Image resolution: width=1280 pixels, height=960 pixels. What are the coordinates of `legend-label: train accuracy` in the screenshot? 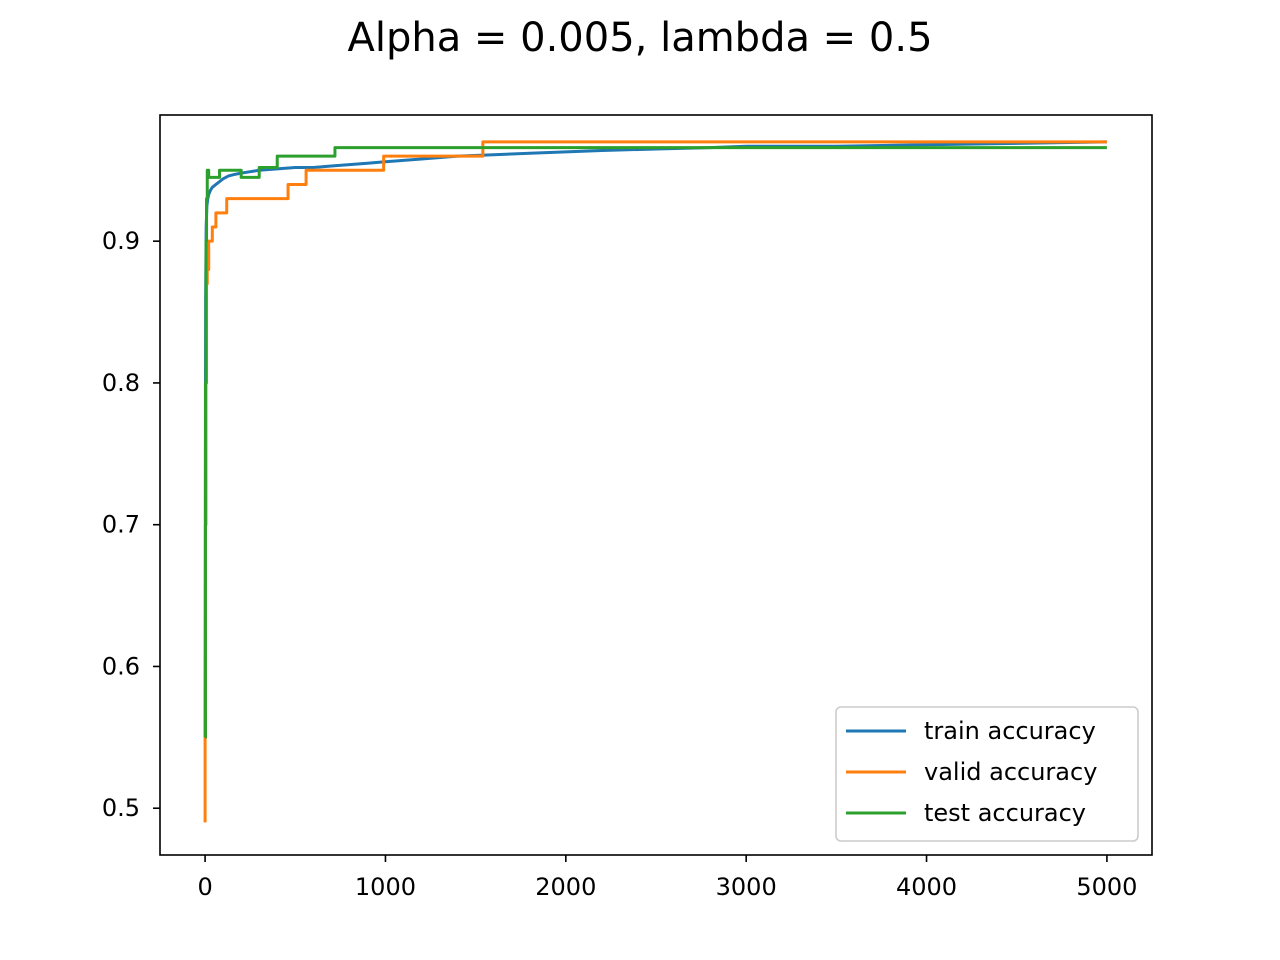 It's located at (1010, 731).